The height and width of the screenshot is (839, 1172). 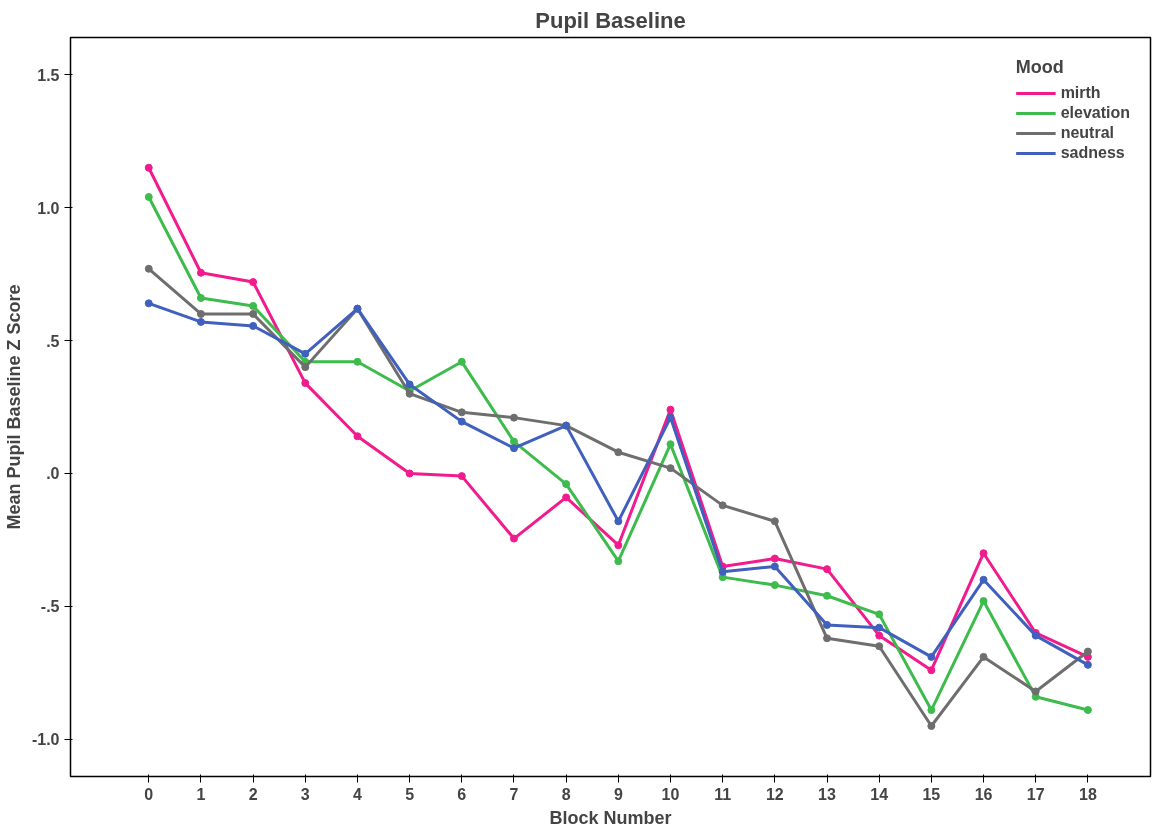 What do you see at coordinates (253, 794) in the screenshot?
I see `x-tick-label: 2` at bounding box center [253, 794].